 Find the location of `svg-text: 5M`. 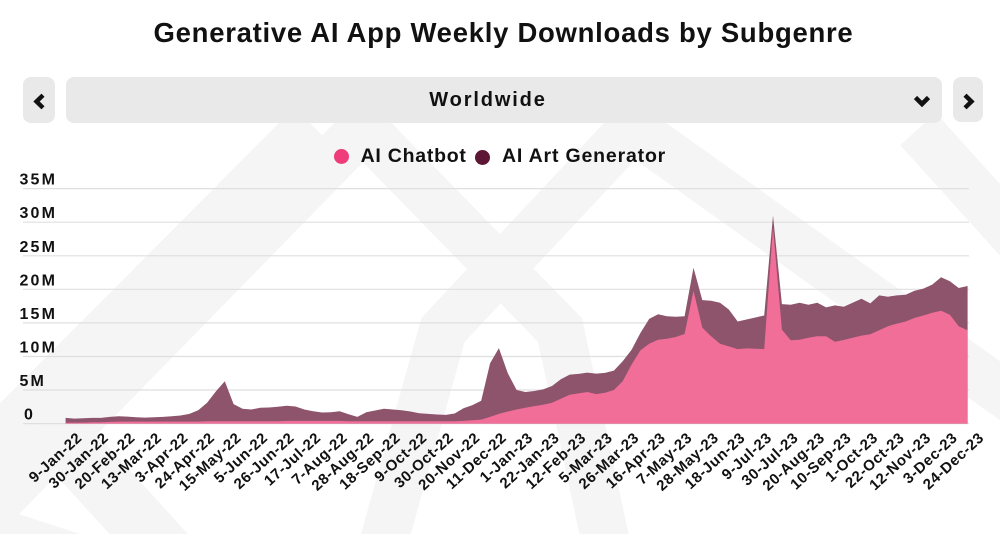

svg-text: 5M is located at coordinates (33, 381).